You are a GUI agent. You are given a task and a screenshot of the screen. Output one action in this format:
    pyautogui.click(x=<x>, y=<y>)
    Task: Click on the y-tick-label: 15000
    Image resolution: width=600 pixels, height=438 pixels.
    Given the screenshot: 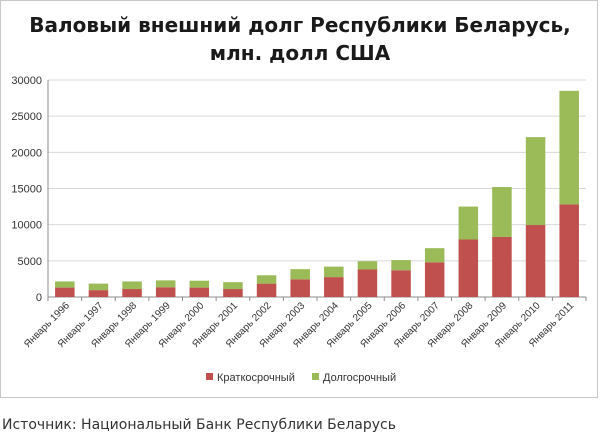 What is the action you would take?
    pyautogui.click(x=26, y=190)
    